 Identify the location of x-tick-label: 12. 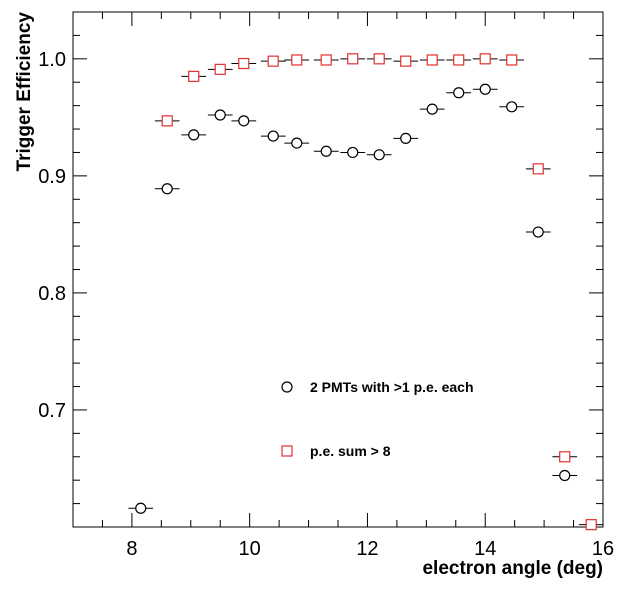
(367, 549).